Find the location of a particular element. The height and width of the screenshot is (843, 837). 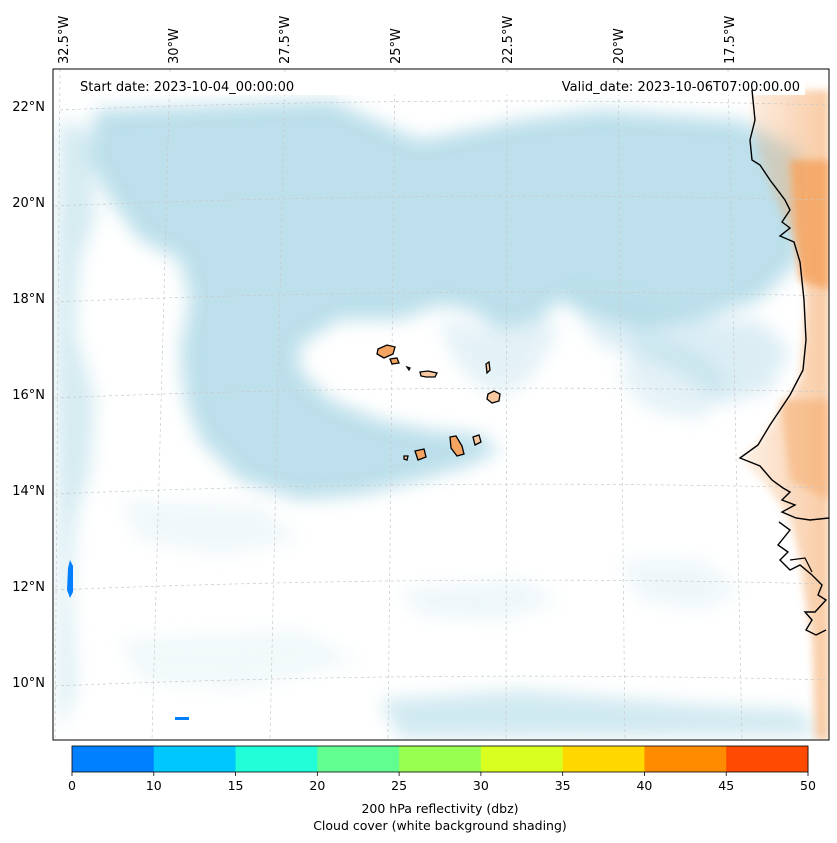

colorbar-segments is located at coordinates (440, 759).